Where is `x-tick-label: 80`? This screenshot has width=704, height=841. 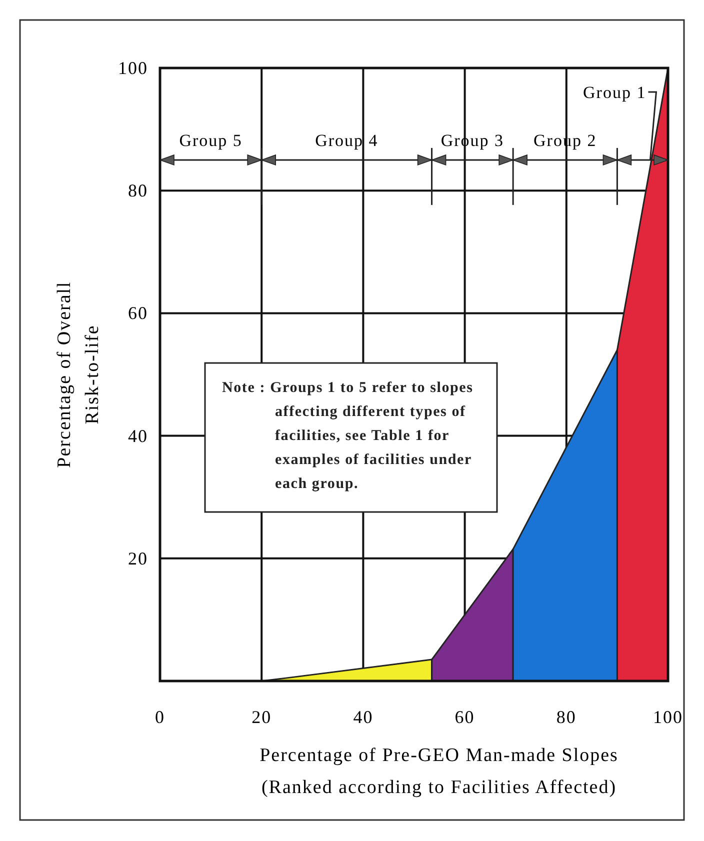 x-tick-label: 80 is located at coordinates (566, 717).